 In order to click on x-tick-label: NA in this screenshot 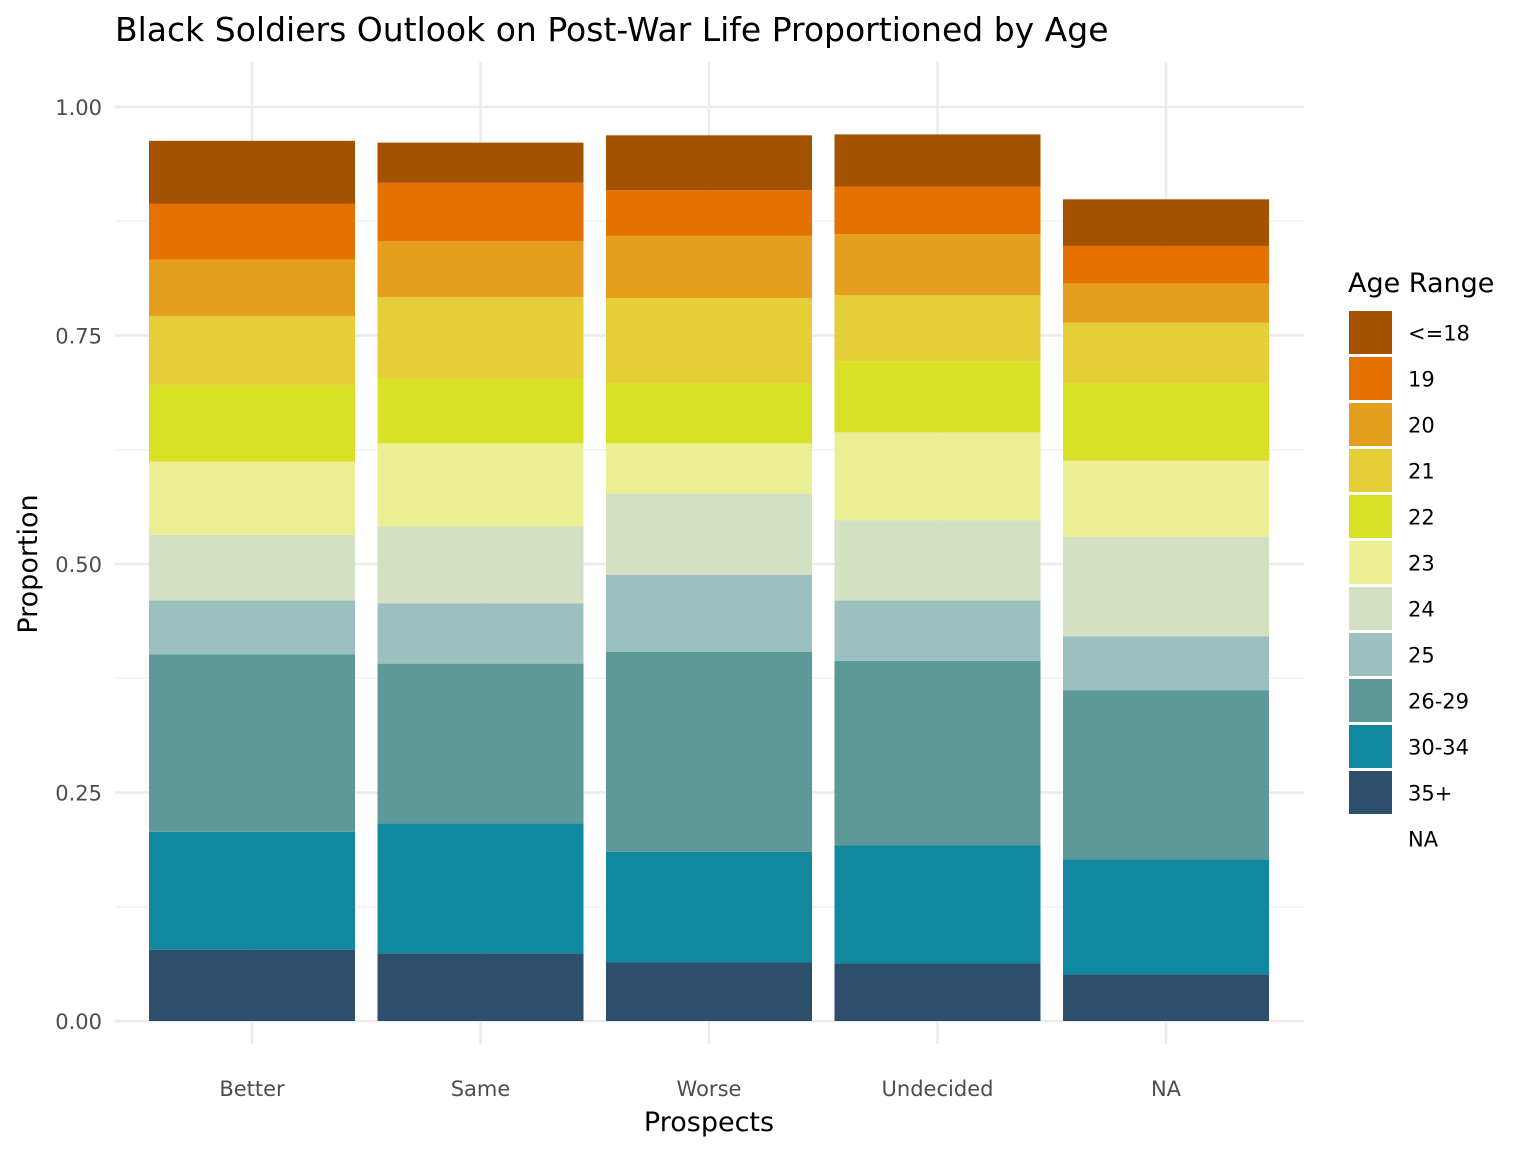, I will do `click(1166, 1089)`.